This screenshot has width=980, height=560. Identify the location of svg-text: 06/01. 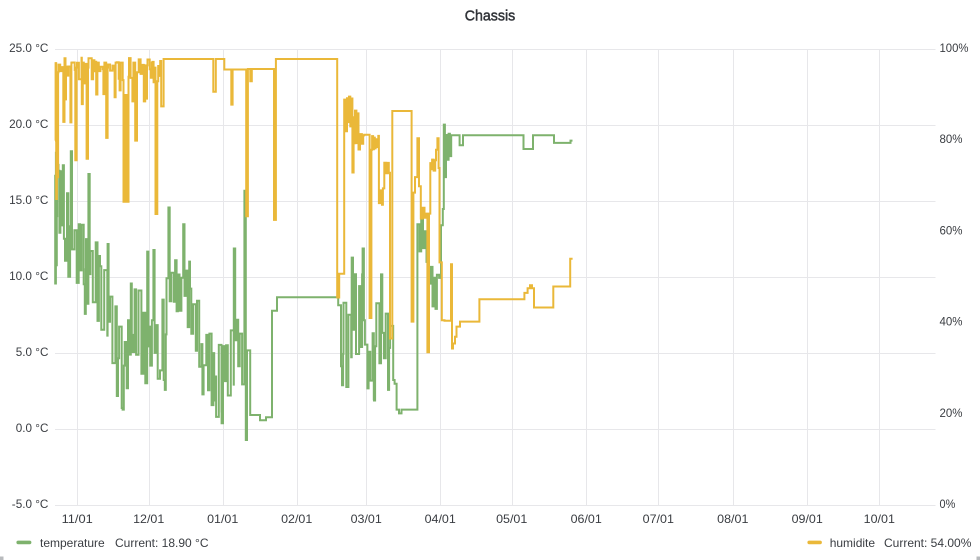
(587, 519).